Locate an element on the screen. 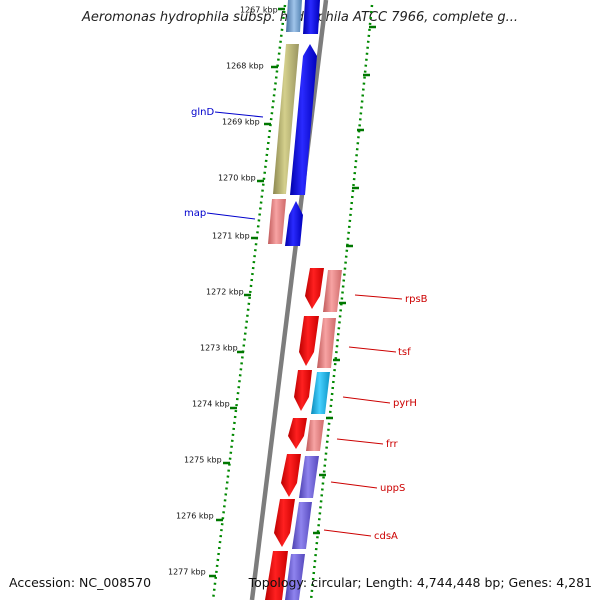 This screenshot has height=600, width=600. blue-cds-track is located at coordinates (302, 123).